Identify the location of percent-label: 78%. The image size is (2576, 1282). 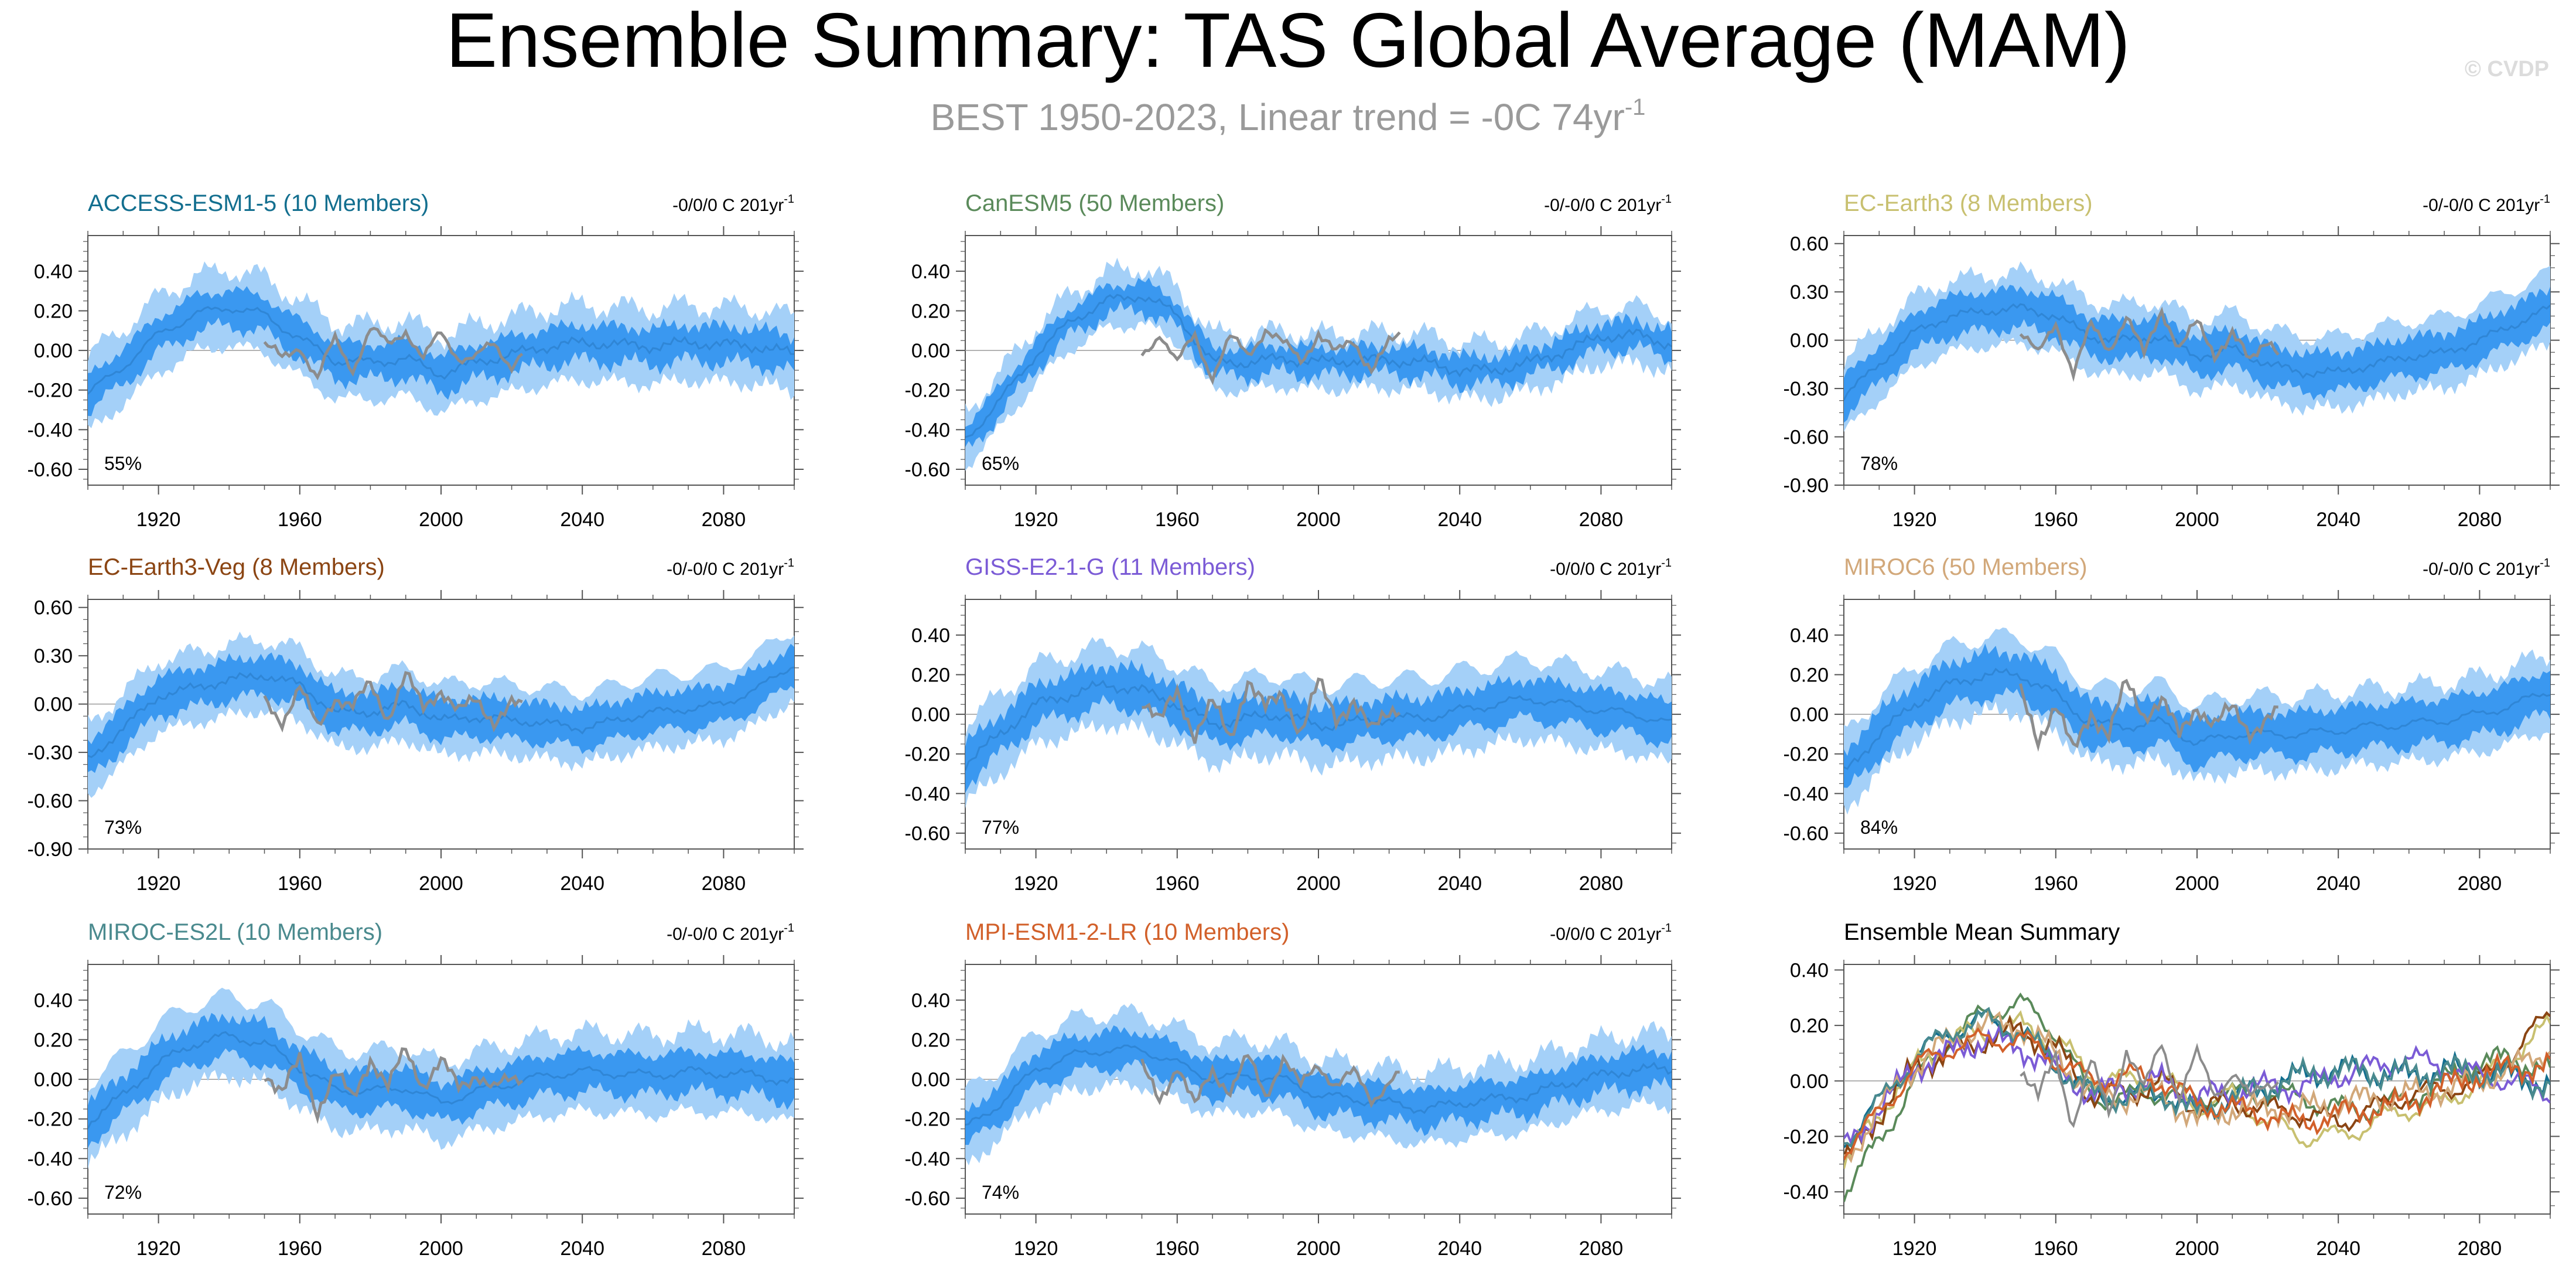
(1879, 463).